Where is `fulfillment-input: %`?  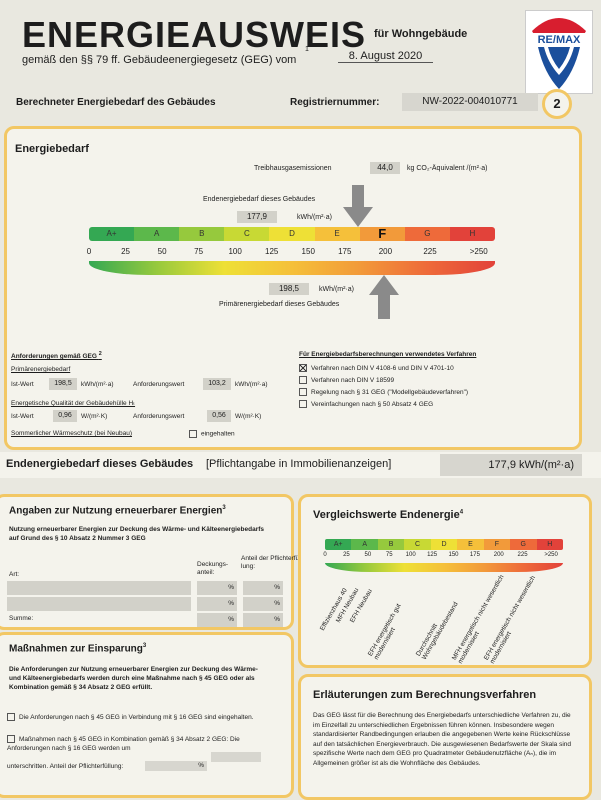 fulfillment-input: % is located at coordinates (176, 766).